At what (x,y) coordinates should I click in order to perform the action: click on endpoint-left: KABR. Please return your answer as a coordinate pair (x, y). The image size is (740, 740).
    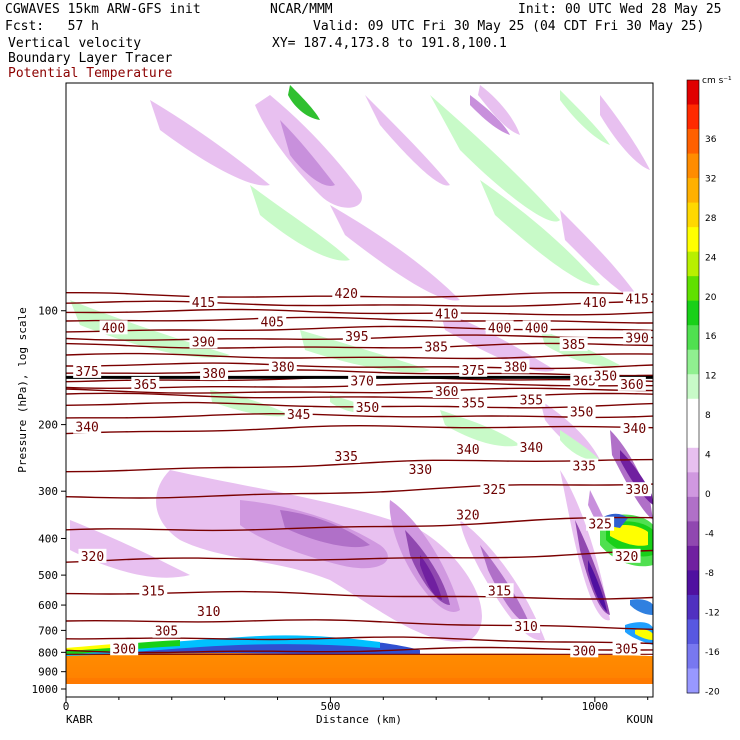
    Looking at the image, I should click on (79, 719).